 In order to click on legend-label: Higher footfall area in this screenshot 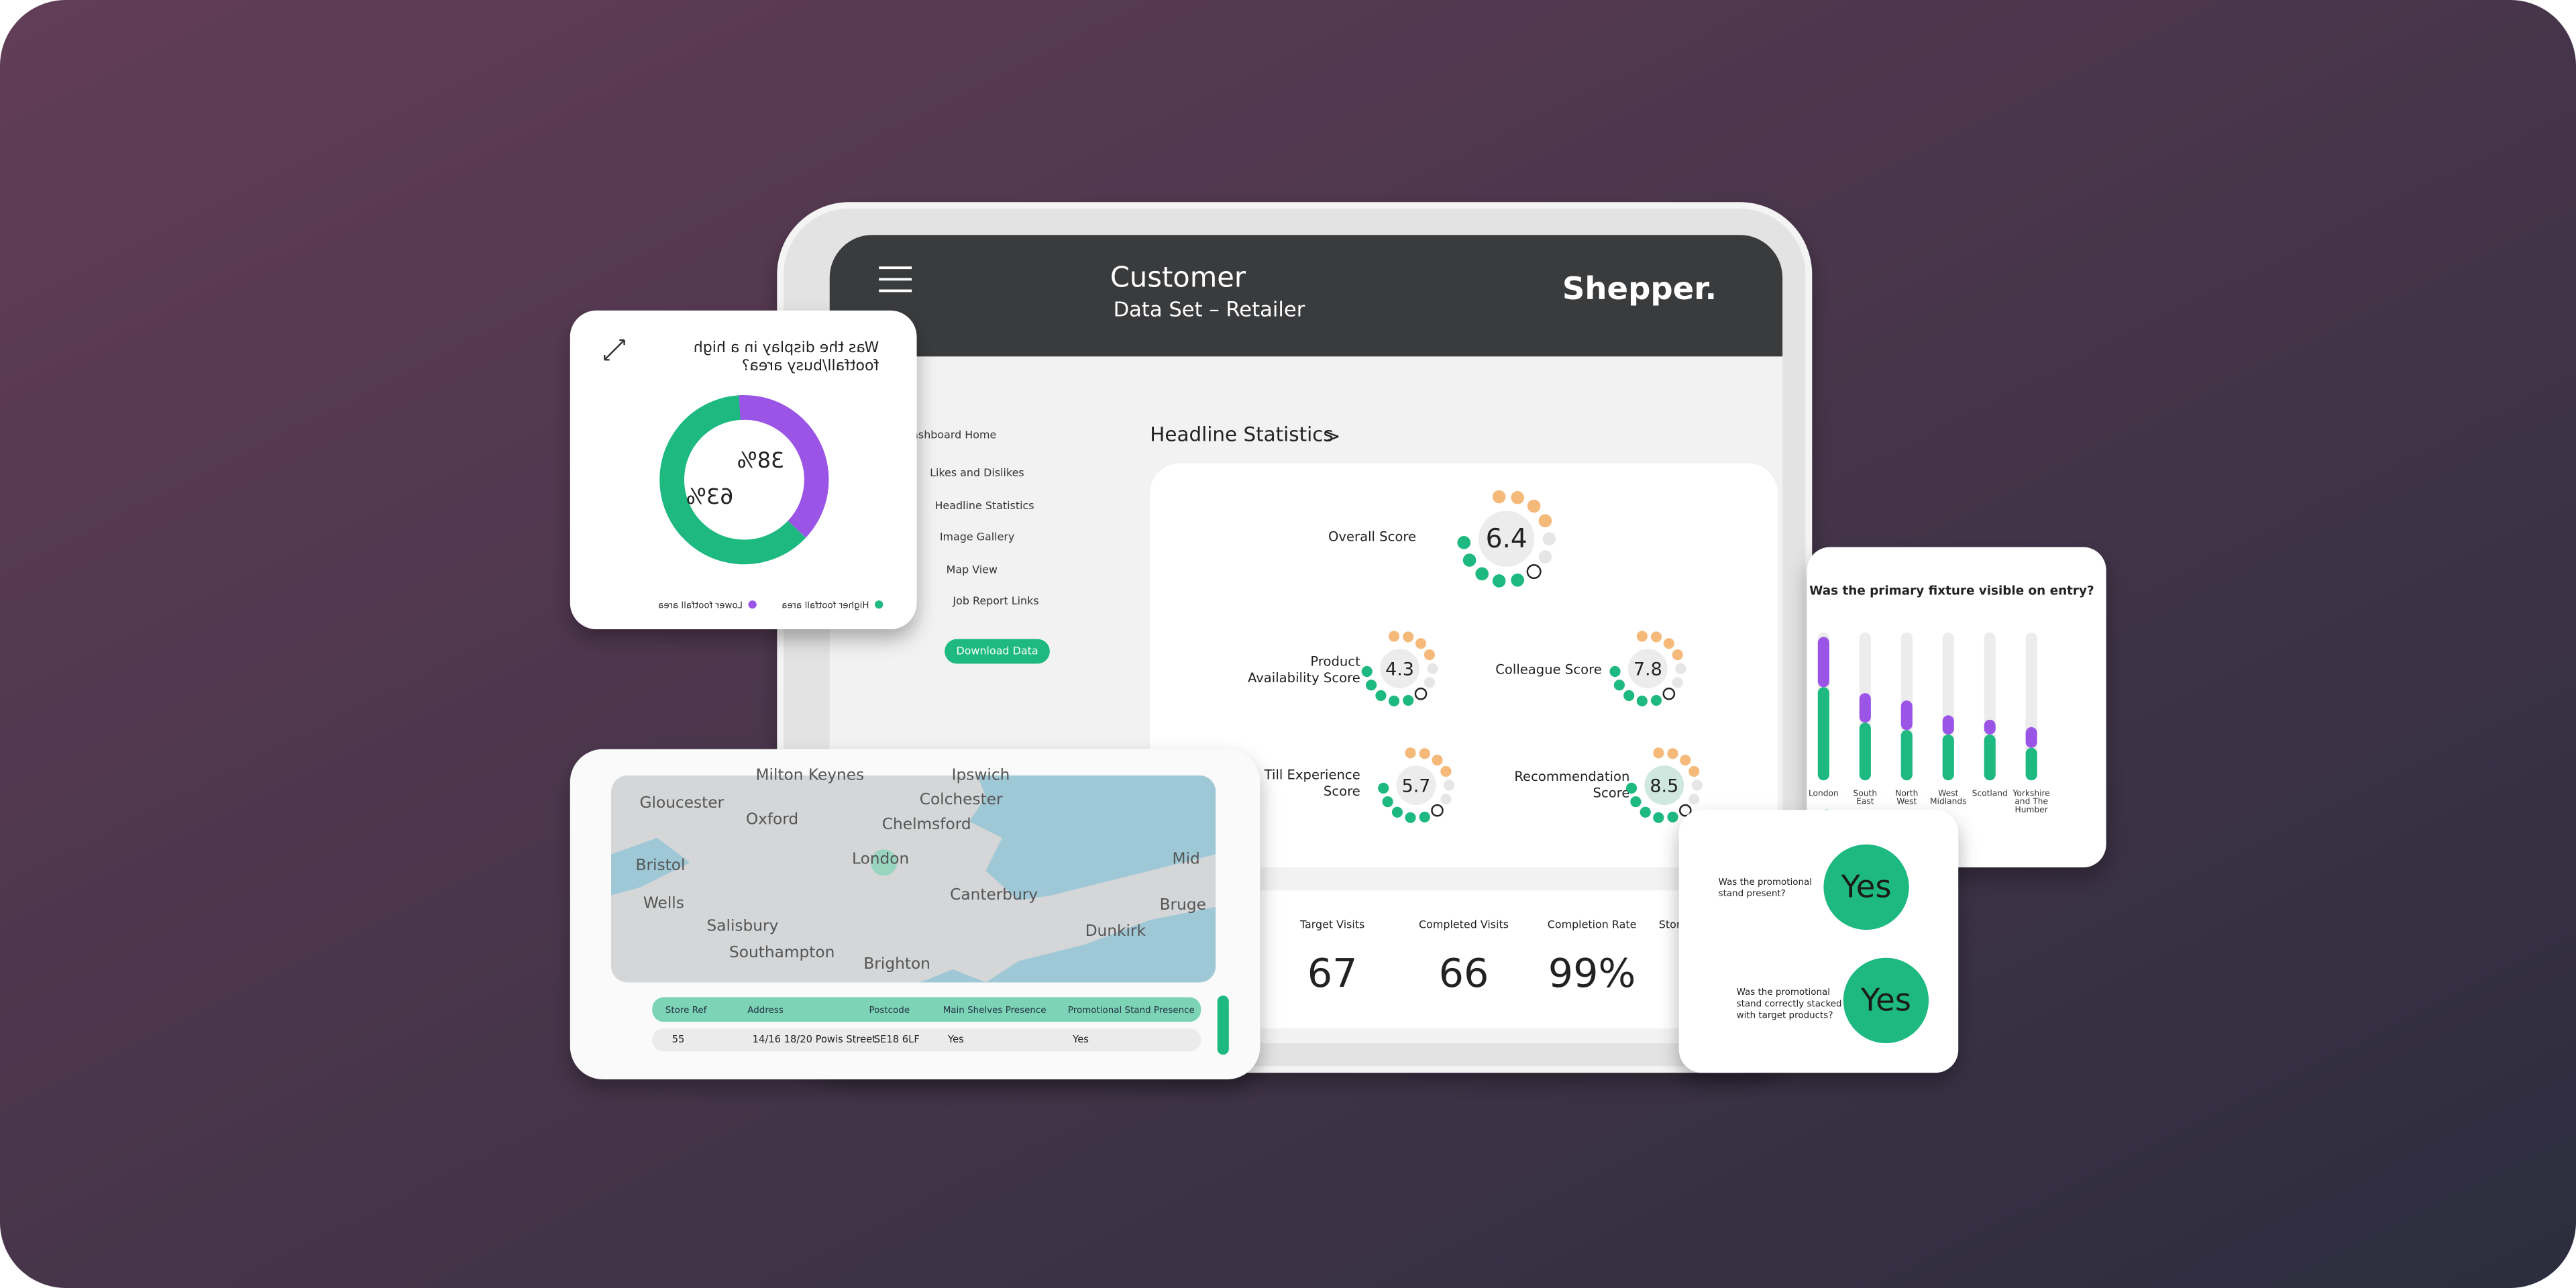, I will do `click(825, 605)`.